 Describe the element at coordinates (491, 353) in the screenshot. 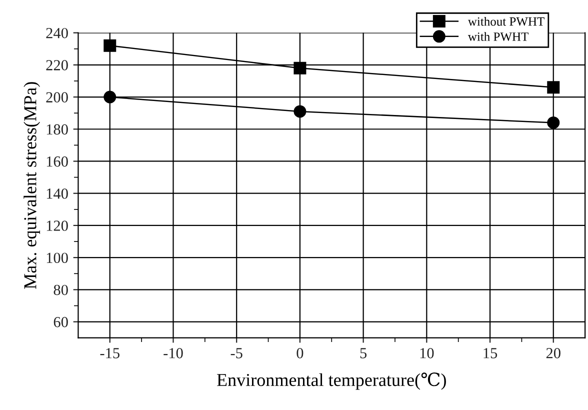

I see `x-tick-label: 15` at that location.